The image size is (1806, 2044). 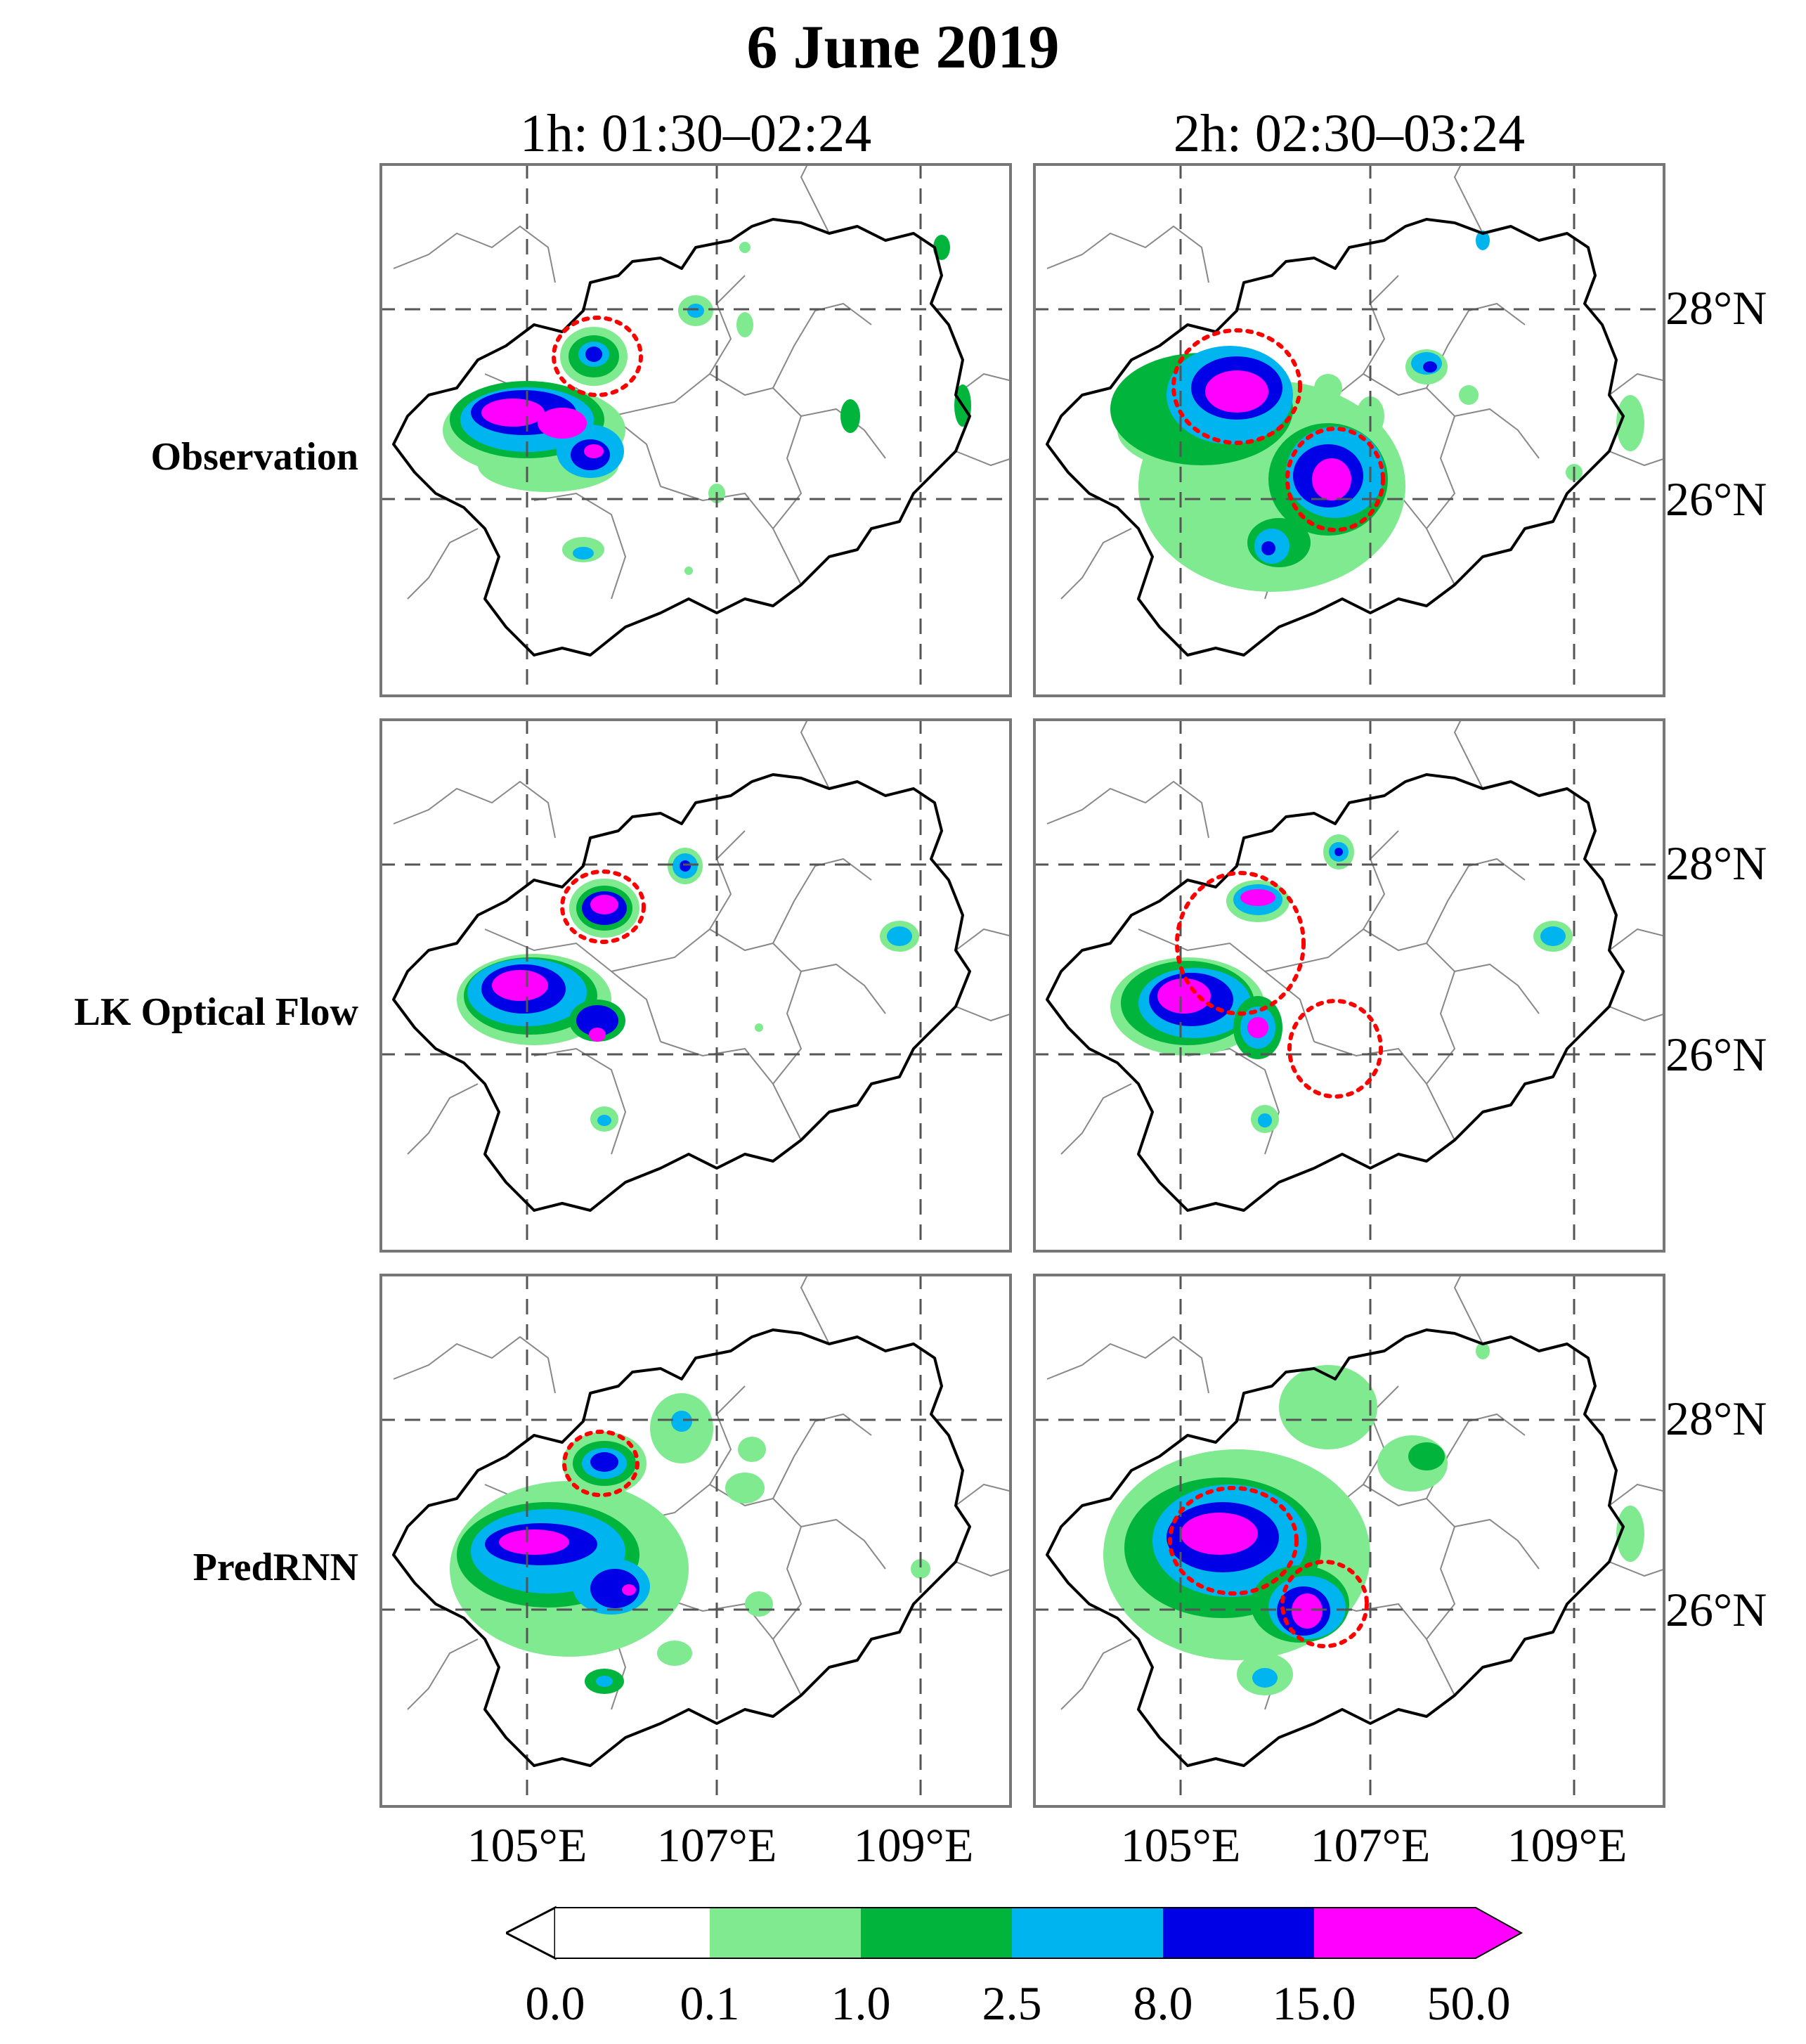 I want to click on row-label-lk-optical-flow: LK Optical Flow, so click(x=216, y=1012).